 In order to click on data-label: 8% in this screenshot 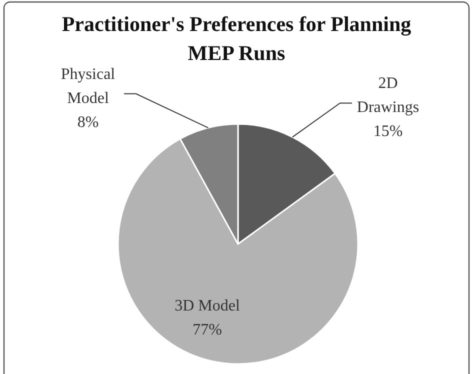, I will do `click(88, 122)`.